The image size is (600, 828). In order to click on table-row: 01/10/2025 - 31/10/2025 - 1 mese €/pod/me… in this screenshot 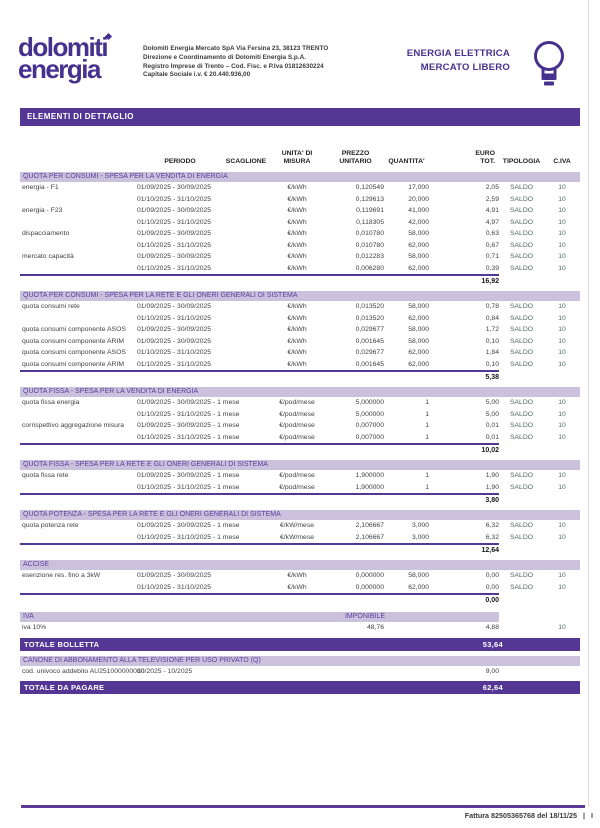, I will do `click(300, 415)`.